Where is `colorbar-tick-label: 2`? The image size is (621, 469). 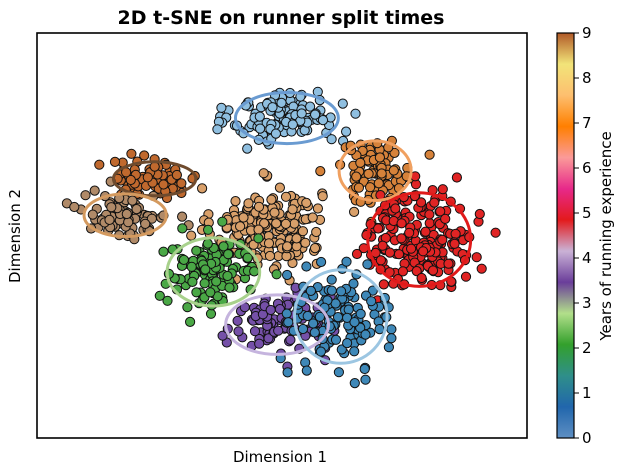 colorbar-tick-label: 2 is located at coordinates (587, 348).